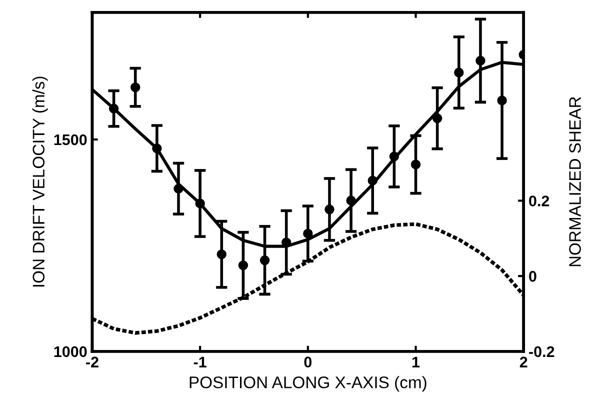 The width and height of the screenshot is (595, 411). What do you see at coordinates (532, 276) in the screenshot?
I see `y2-tick-label: 0` at bounding box center [532, 276].